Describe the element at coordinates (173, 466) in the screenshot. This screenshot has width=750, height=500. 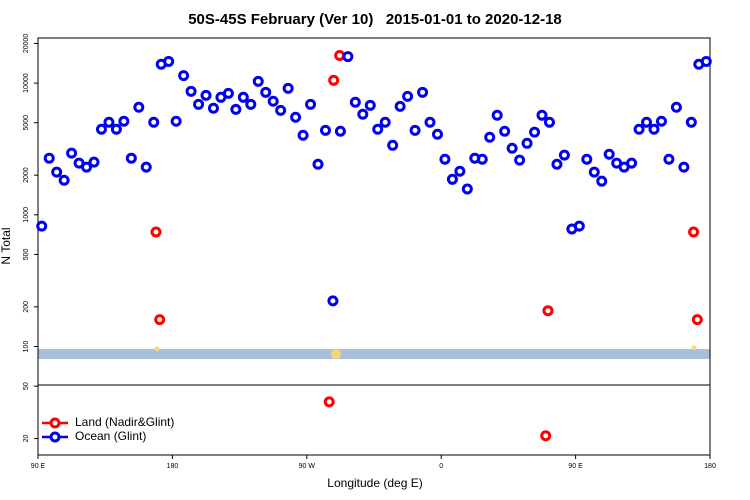
I see `x-tick-label: 180` at that location.